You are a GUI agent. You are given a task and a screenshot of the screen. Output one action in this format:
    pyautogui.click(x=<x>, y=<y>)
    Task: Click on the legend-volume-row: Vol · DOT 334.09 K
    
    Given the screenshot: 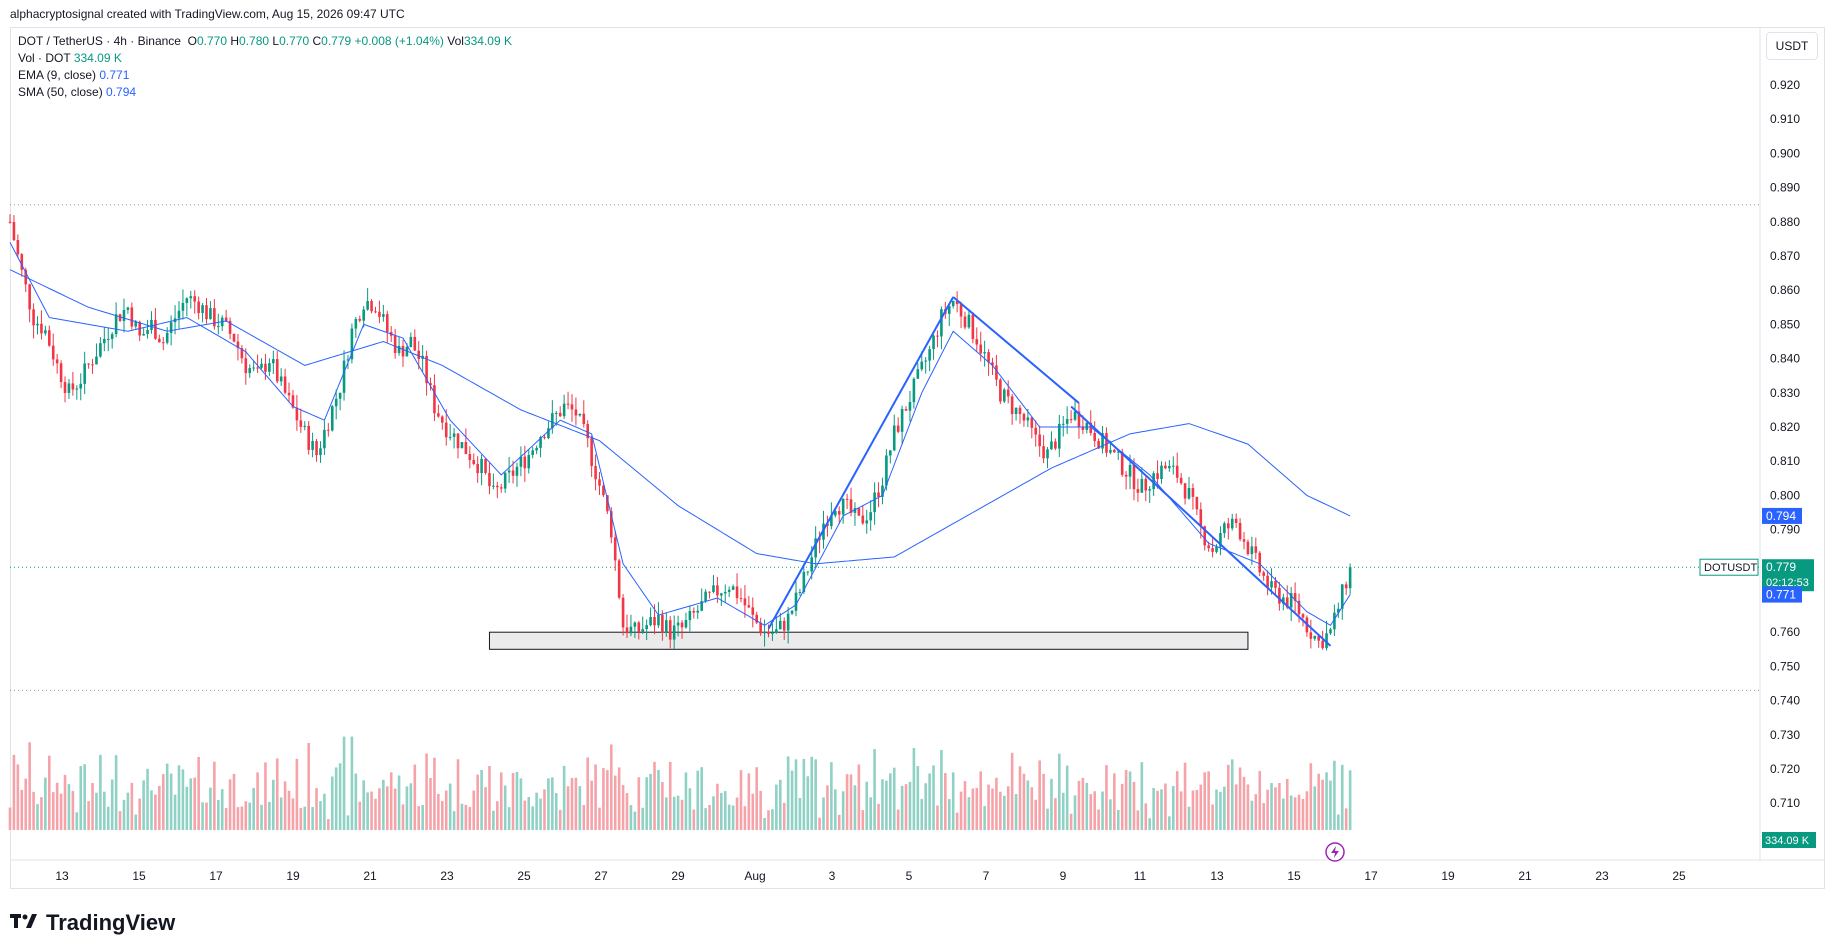 What is the action you would take?
    pyautogui.click(x=265, y=58)
    